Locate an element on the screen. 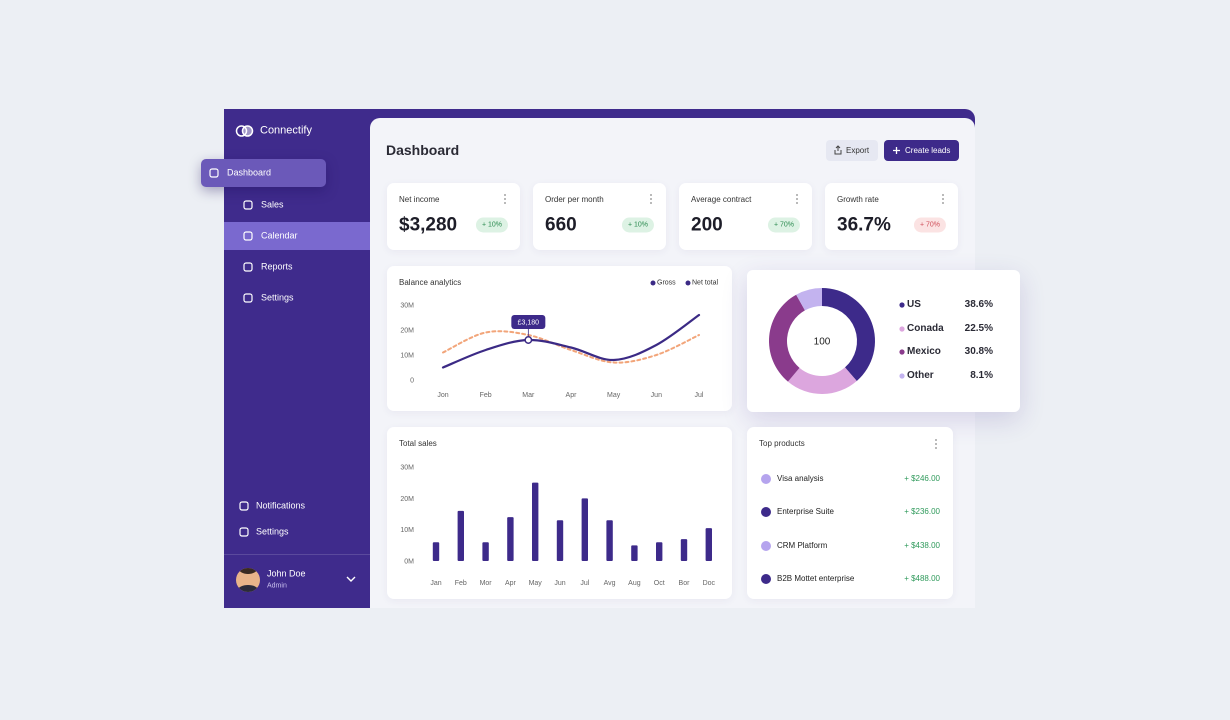 The image size is (1230, 720). page-title: Dashboard is located at coordinates (423, 150).